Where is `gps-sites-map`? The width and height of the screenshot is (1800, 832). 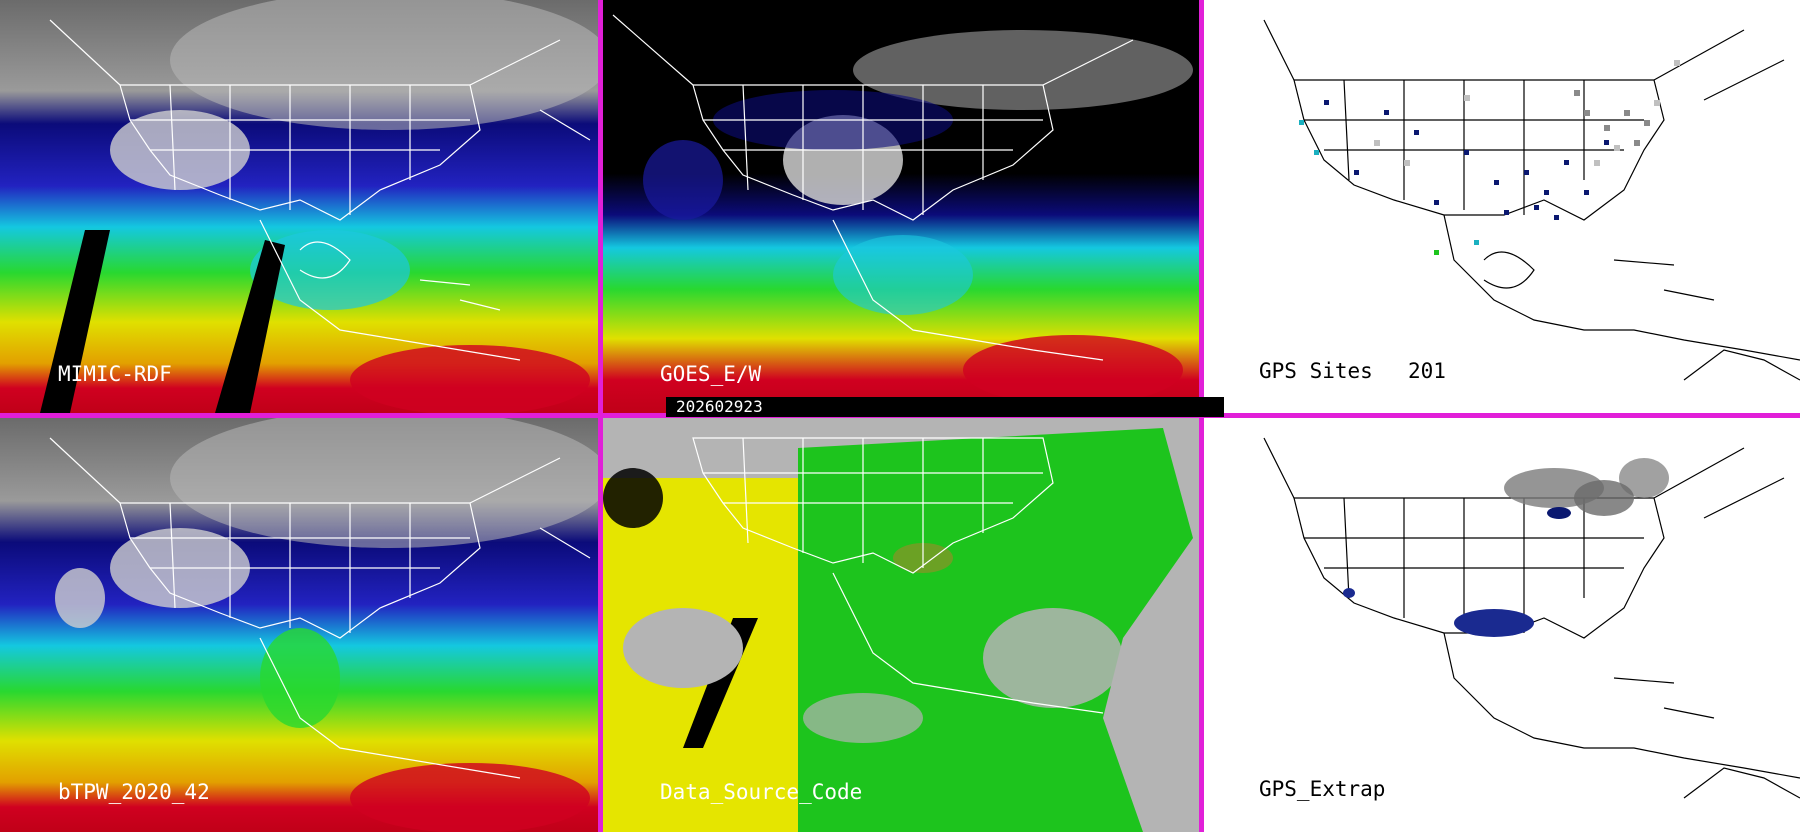 gps-sites-map is located at coordinates (1531, 200).